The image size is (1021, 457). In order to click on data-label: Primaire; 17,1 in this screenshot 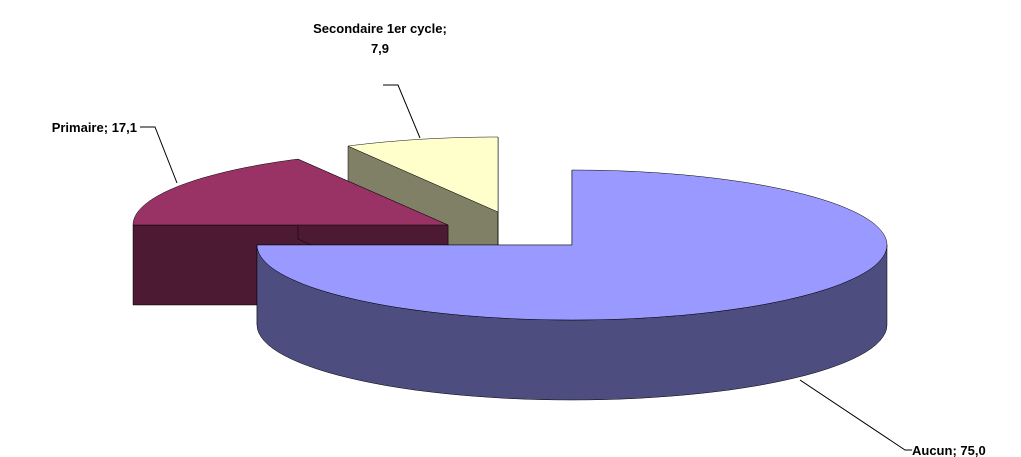, I will do `click(94, 127)`.